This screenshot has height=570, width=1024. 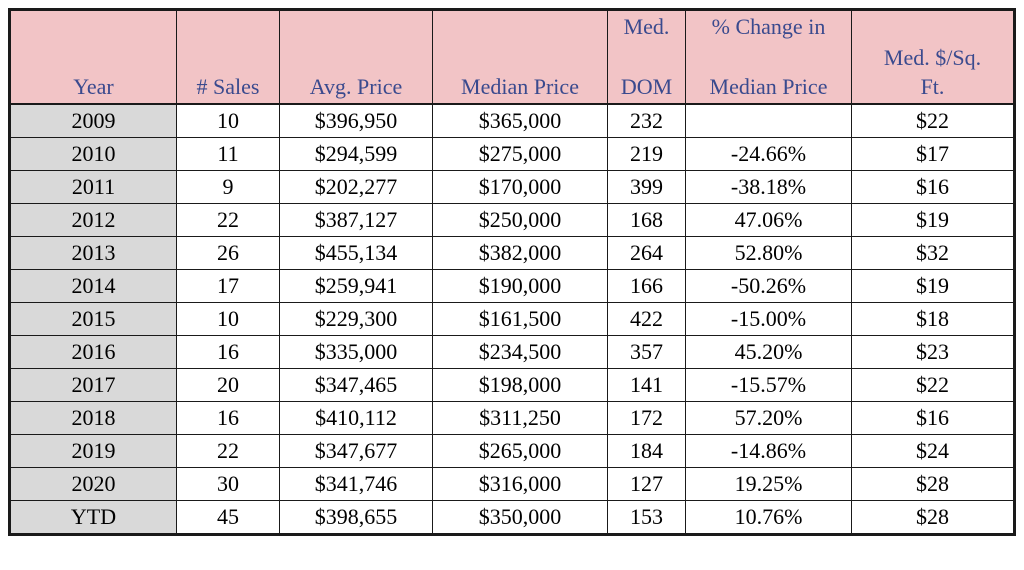 I want to click on cell-median-price: $350,000, so click(x=520, y=518).